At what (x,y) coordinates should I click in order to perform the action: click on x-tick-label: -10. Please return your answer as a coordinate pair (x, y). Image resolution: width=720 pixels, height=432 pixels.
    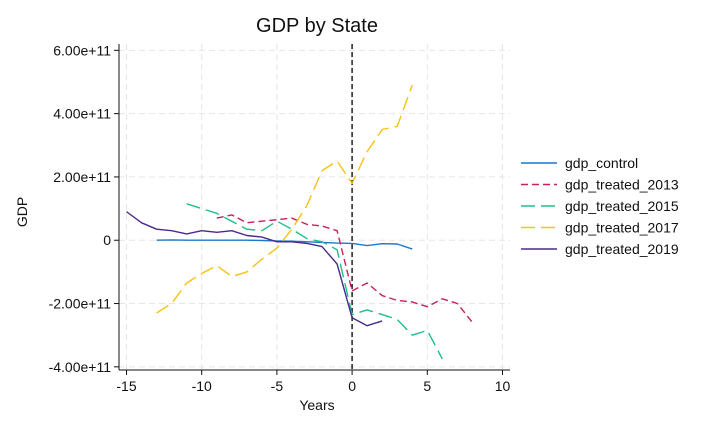
    Looking at the image, I should click on (202, 386).